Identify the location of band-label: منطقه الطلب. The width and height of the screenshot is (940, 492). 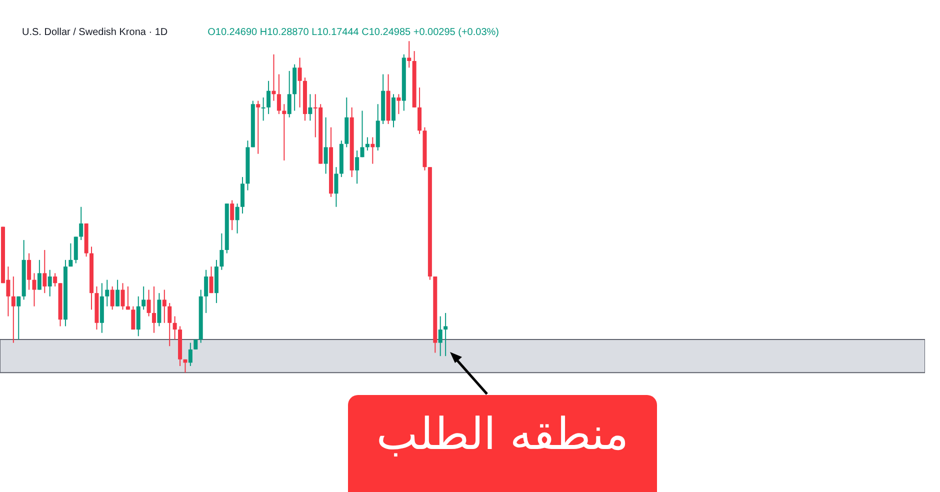
(502, 435).